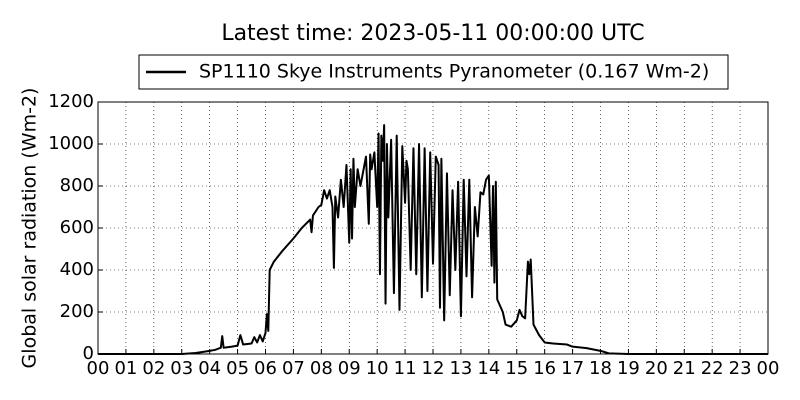 The height and width of the screenshot is (400, 800). What do you see at coordinates (405, 368) in the screenshot?
I see `x-tick-label: 11` at bounding box center [405, 368].